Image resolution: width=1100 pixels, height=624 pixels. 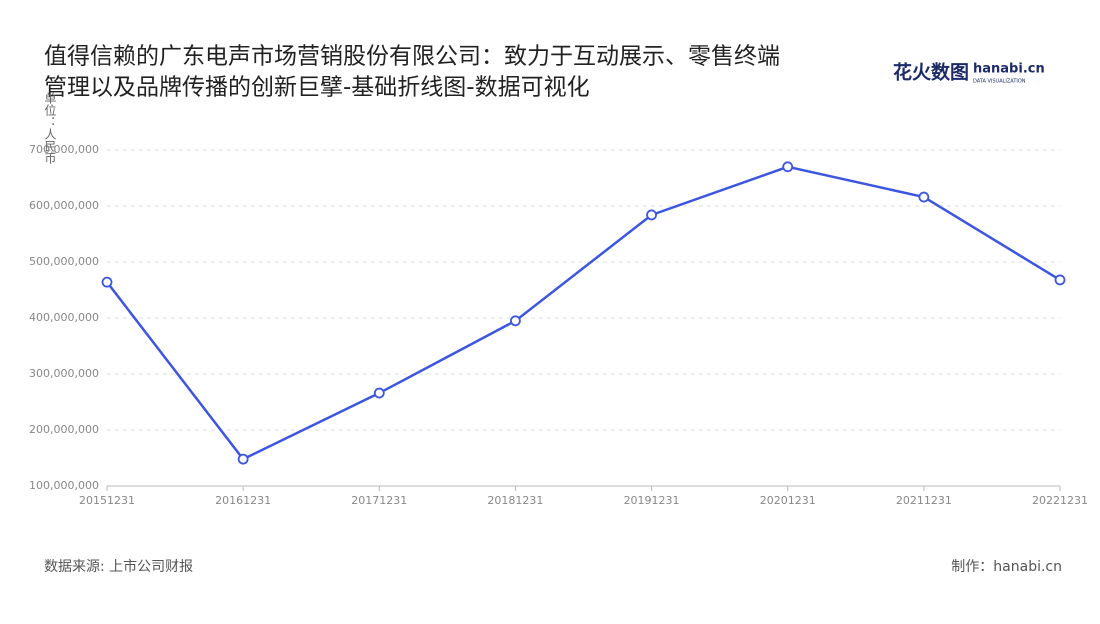 What do you see at coordinates (999, 82) in the screenshot?
I see `logo-tagline: DATA VISUALIZATION` at bounding box center [999, 82].